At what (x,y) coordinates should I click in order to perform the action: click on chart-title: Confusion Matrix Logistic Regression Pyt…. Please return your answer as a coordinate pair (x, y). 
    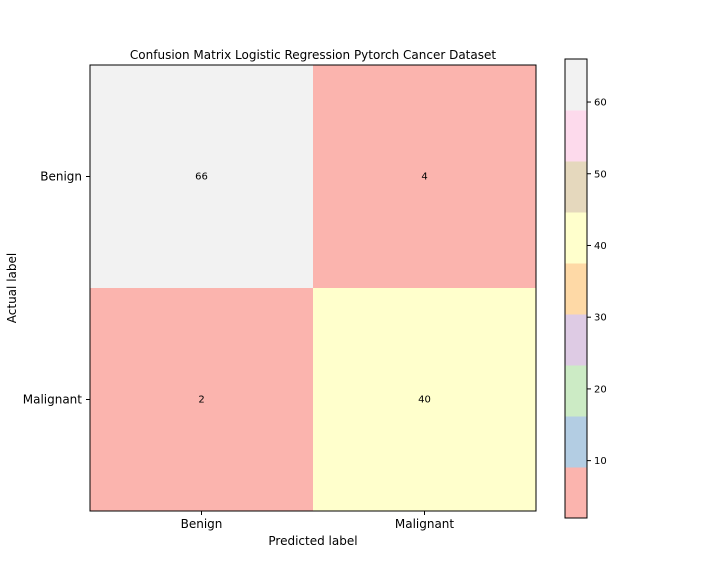
    Looking at the image, I should click on (313, 55).